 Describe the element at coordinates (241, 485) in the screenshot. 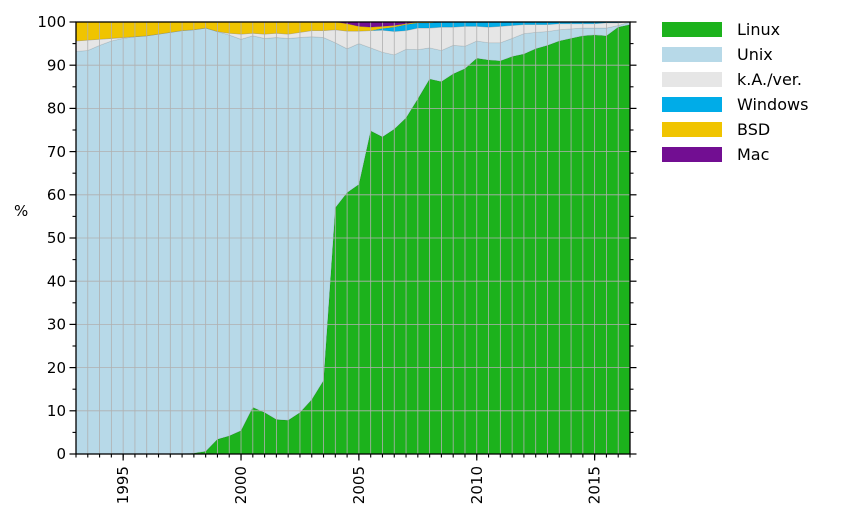

I see `x-tick-label: 2000` at that location.